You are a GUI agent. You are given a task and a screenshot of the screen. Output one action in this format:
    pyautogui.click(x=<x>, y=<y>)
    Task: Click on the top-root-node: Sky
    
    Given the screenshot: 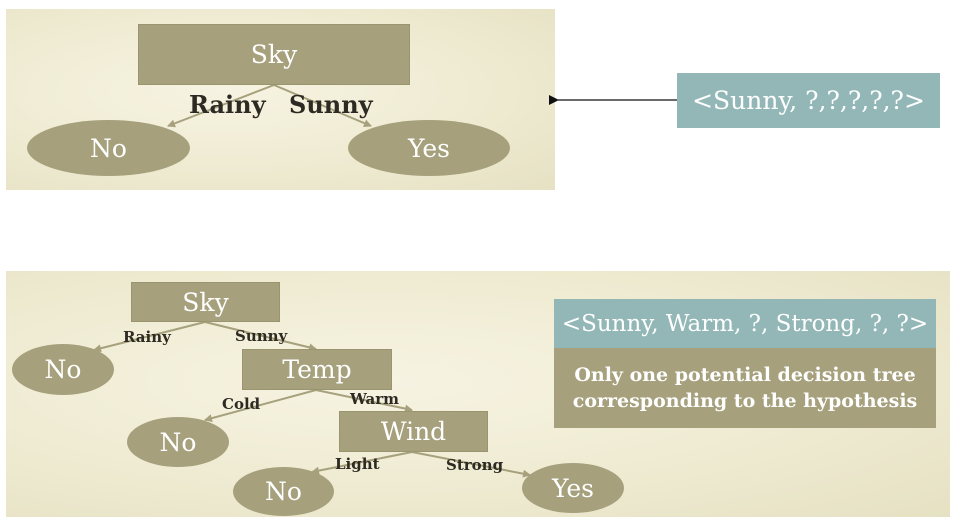 What is the action you would take?
    pyautogui.click(x=274, y=54)
    